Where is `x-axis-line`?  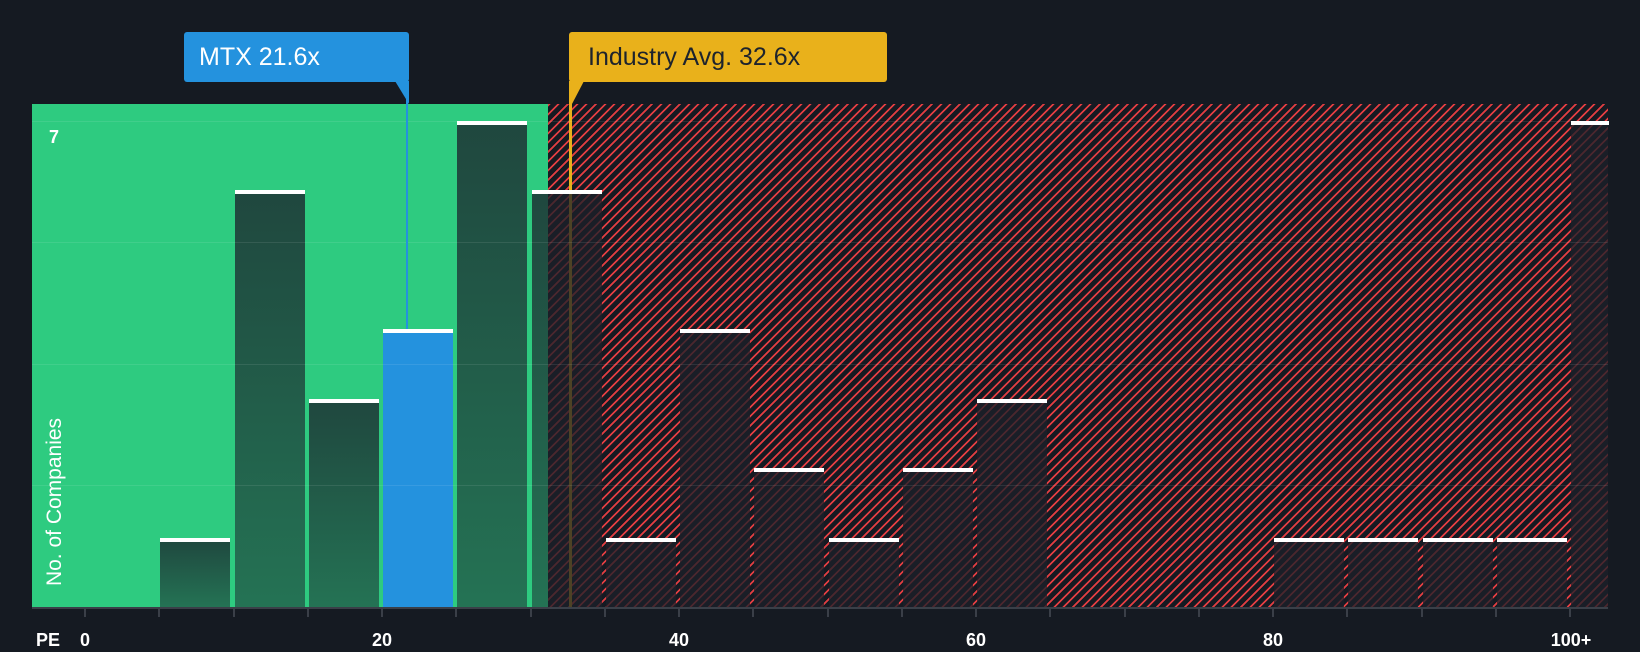
x-axis-line is located at coordinates (820, 608).